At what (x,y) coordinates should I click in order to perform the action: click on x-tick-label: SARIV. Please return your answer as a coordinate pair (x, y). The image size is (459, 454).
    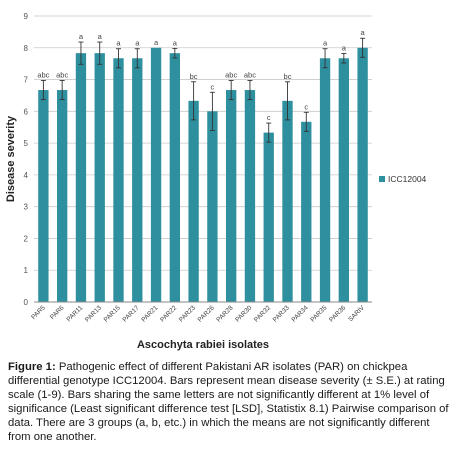
    Looking at the image, I should click on (356, 313).